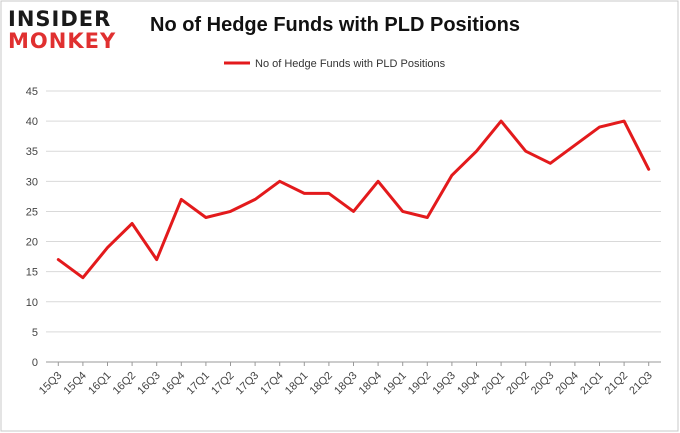  I want to click on x-tick-label: 17Q1, so click(198, 384).